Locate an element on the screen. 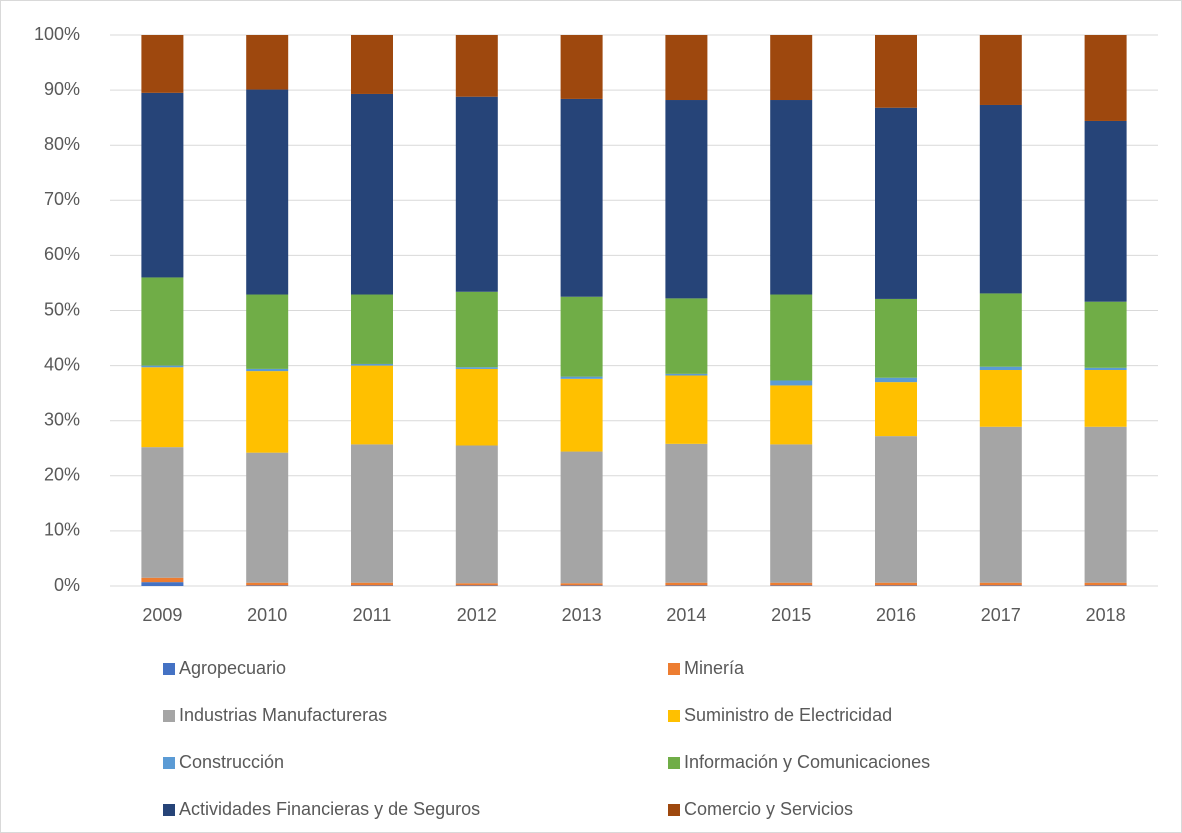 This screenshot has width=1182, height=833. y-tick-label: 100% is located at coordinates (57, 34).